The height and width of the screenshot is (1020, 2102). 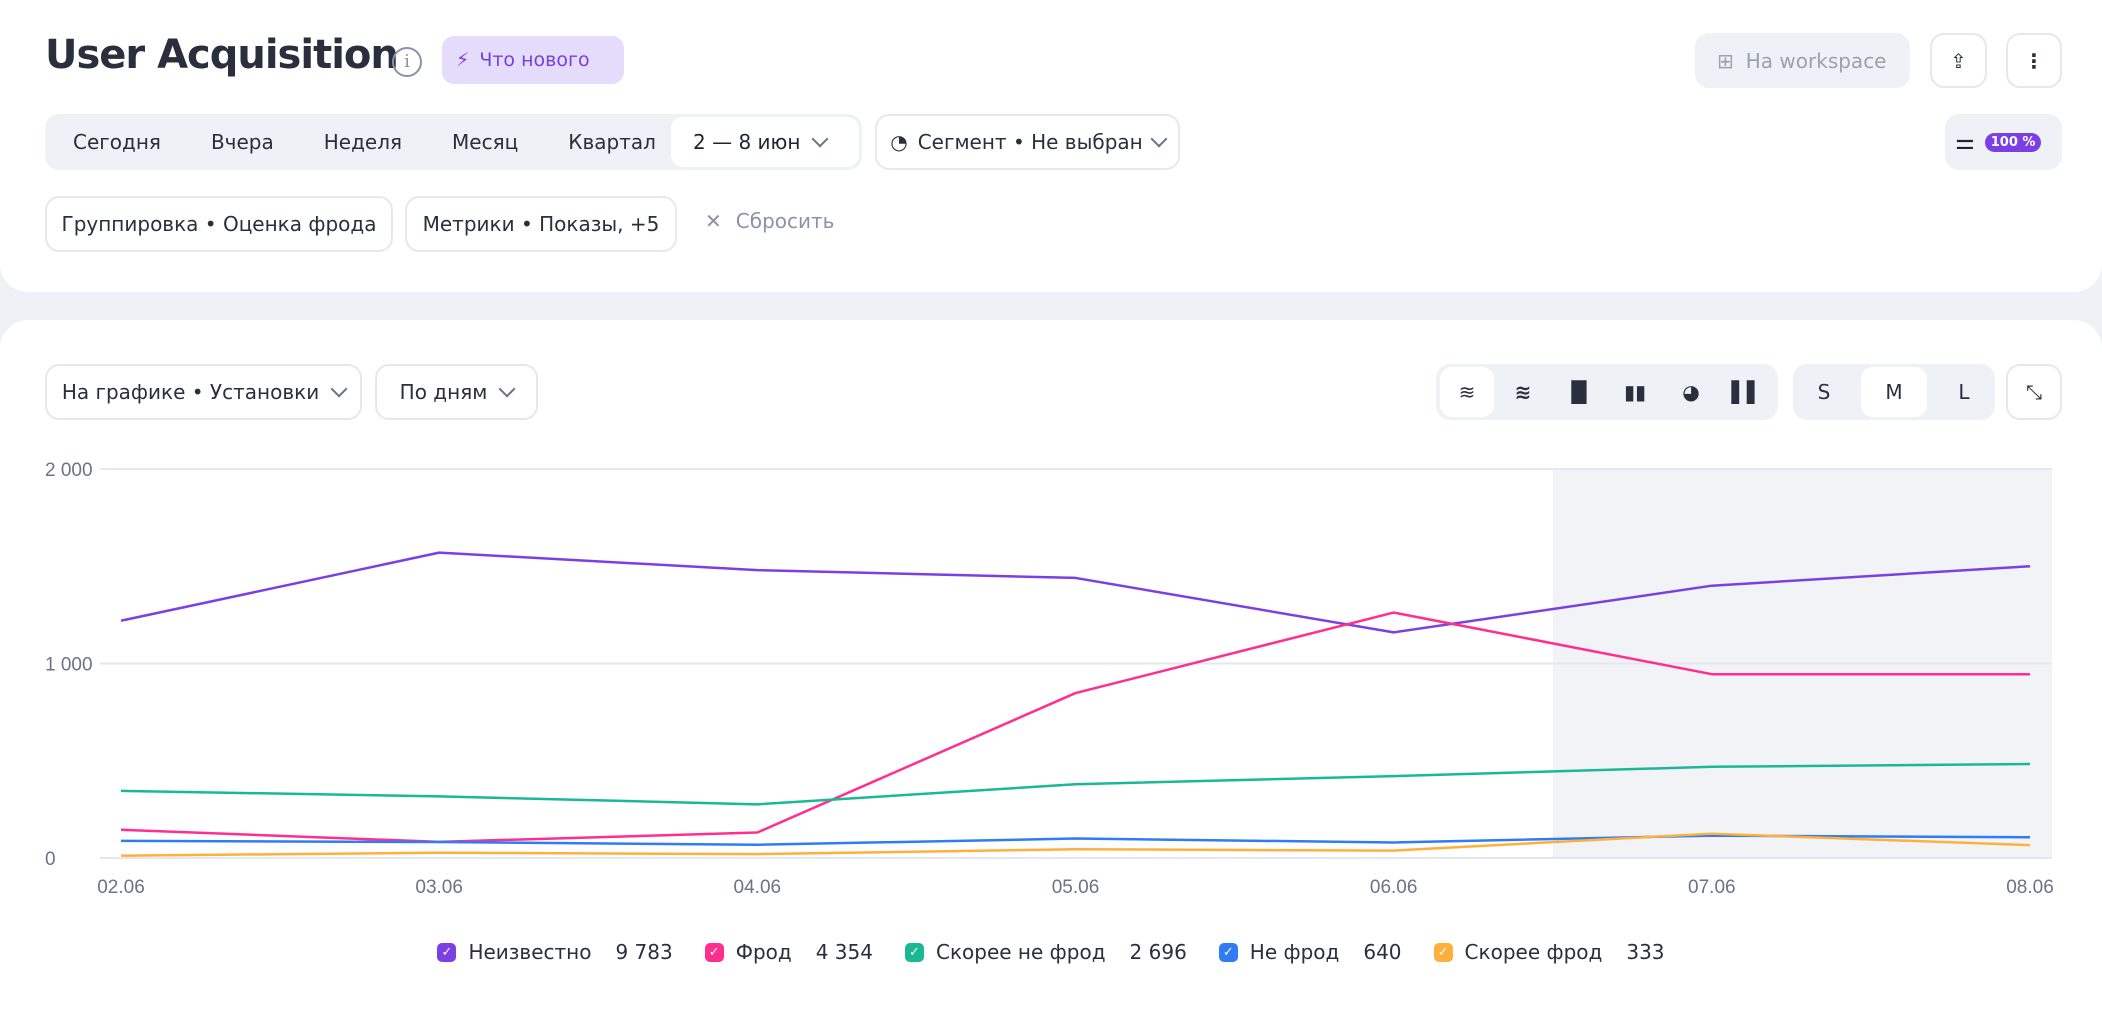 What do you see at coordinates (1712, 887) in the screenshot?
I see `x-tick-label: 07.06` at bounding box center [1712, 887].